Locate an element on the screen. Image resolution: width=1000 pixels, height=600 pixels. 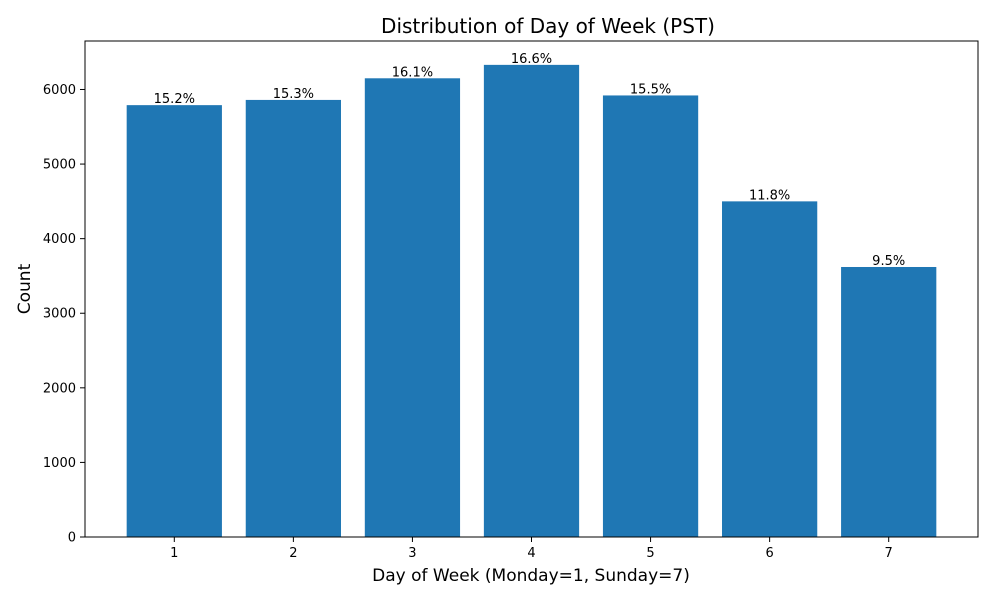
y-tick-label-5000: 5000 is located at coordinates (59, 165).